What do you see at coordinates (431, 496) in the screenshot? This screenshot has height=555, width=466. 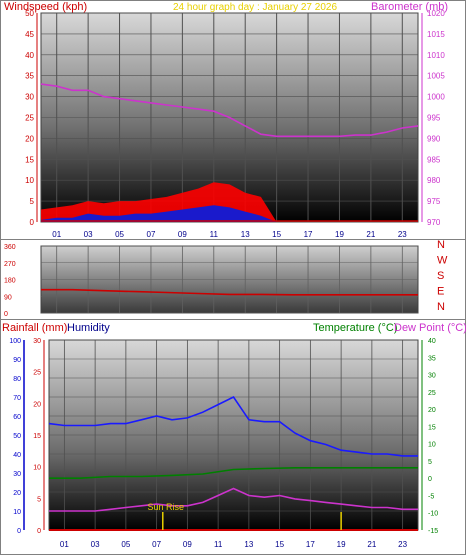 I see `p3-temp-tick: -5` at bounding box center [431, 496].